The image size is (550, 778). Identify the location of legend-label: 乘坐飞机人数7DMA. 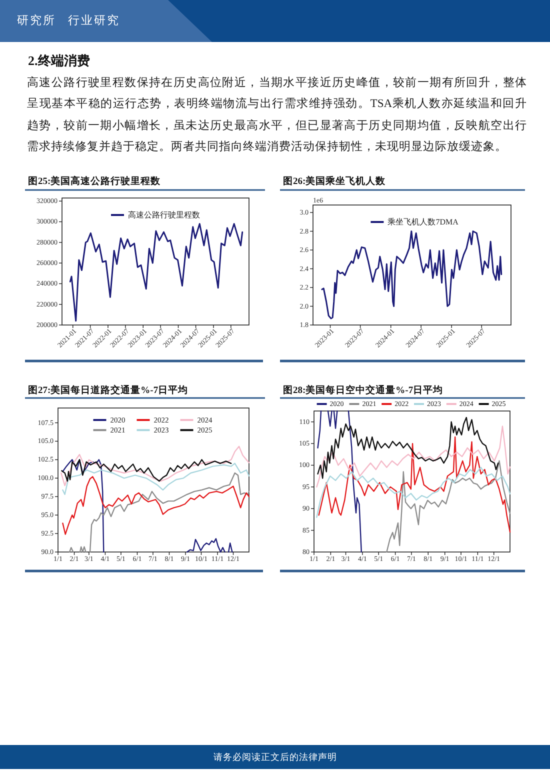
(423, 222).